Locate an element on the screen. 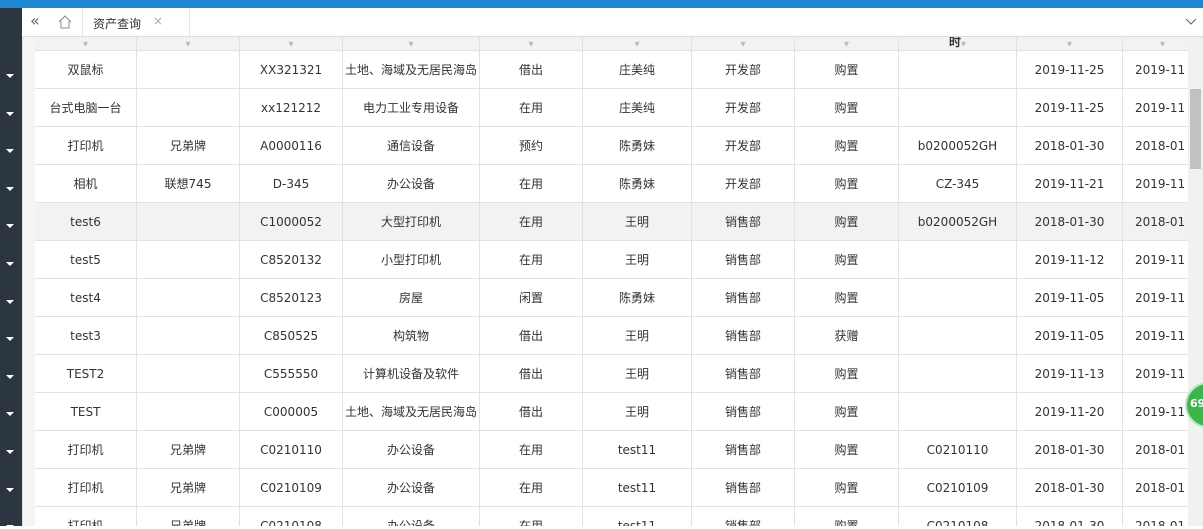 Image resolution: width=1203 pixels, height=529 pixels. table-cell: C555550 is located at coordinates (291, 374).